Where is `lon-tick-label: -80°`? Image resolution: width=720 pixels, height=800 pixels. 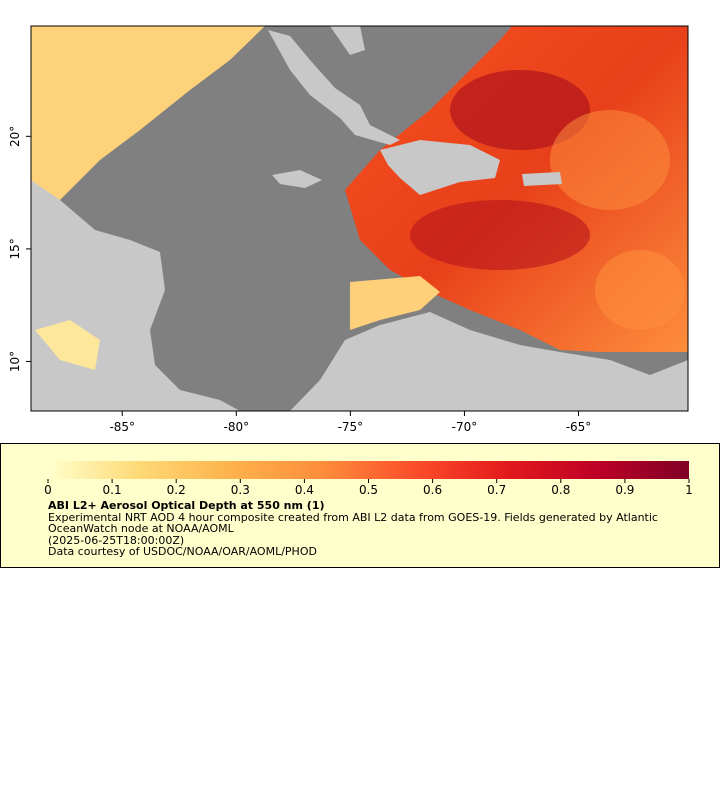 lon-tick-label: -80° is located at coordinates (237, 427).